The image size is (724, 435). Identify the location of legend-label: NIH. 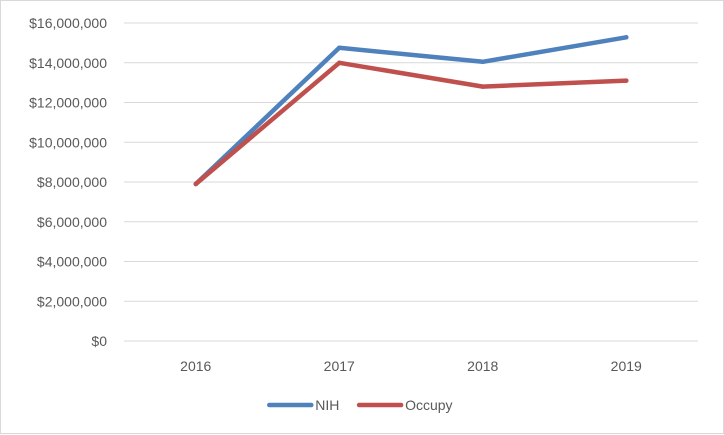
(327, 405).